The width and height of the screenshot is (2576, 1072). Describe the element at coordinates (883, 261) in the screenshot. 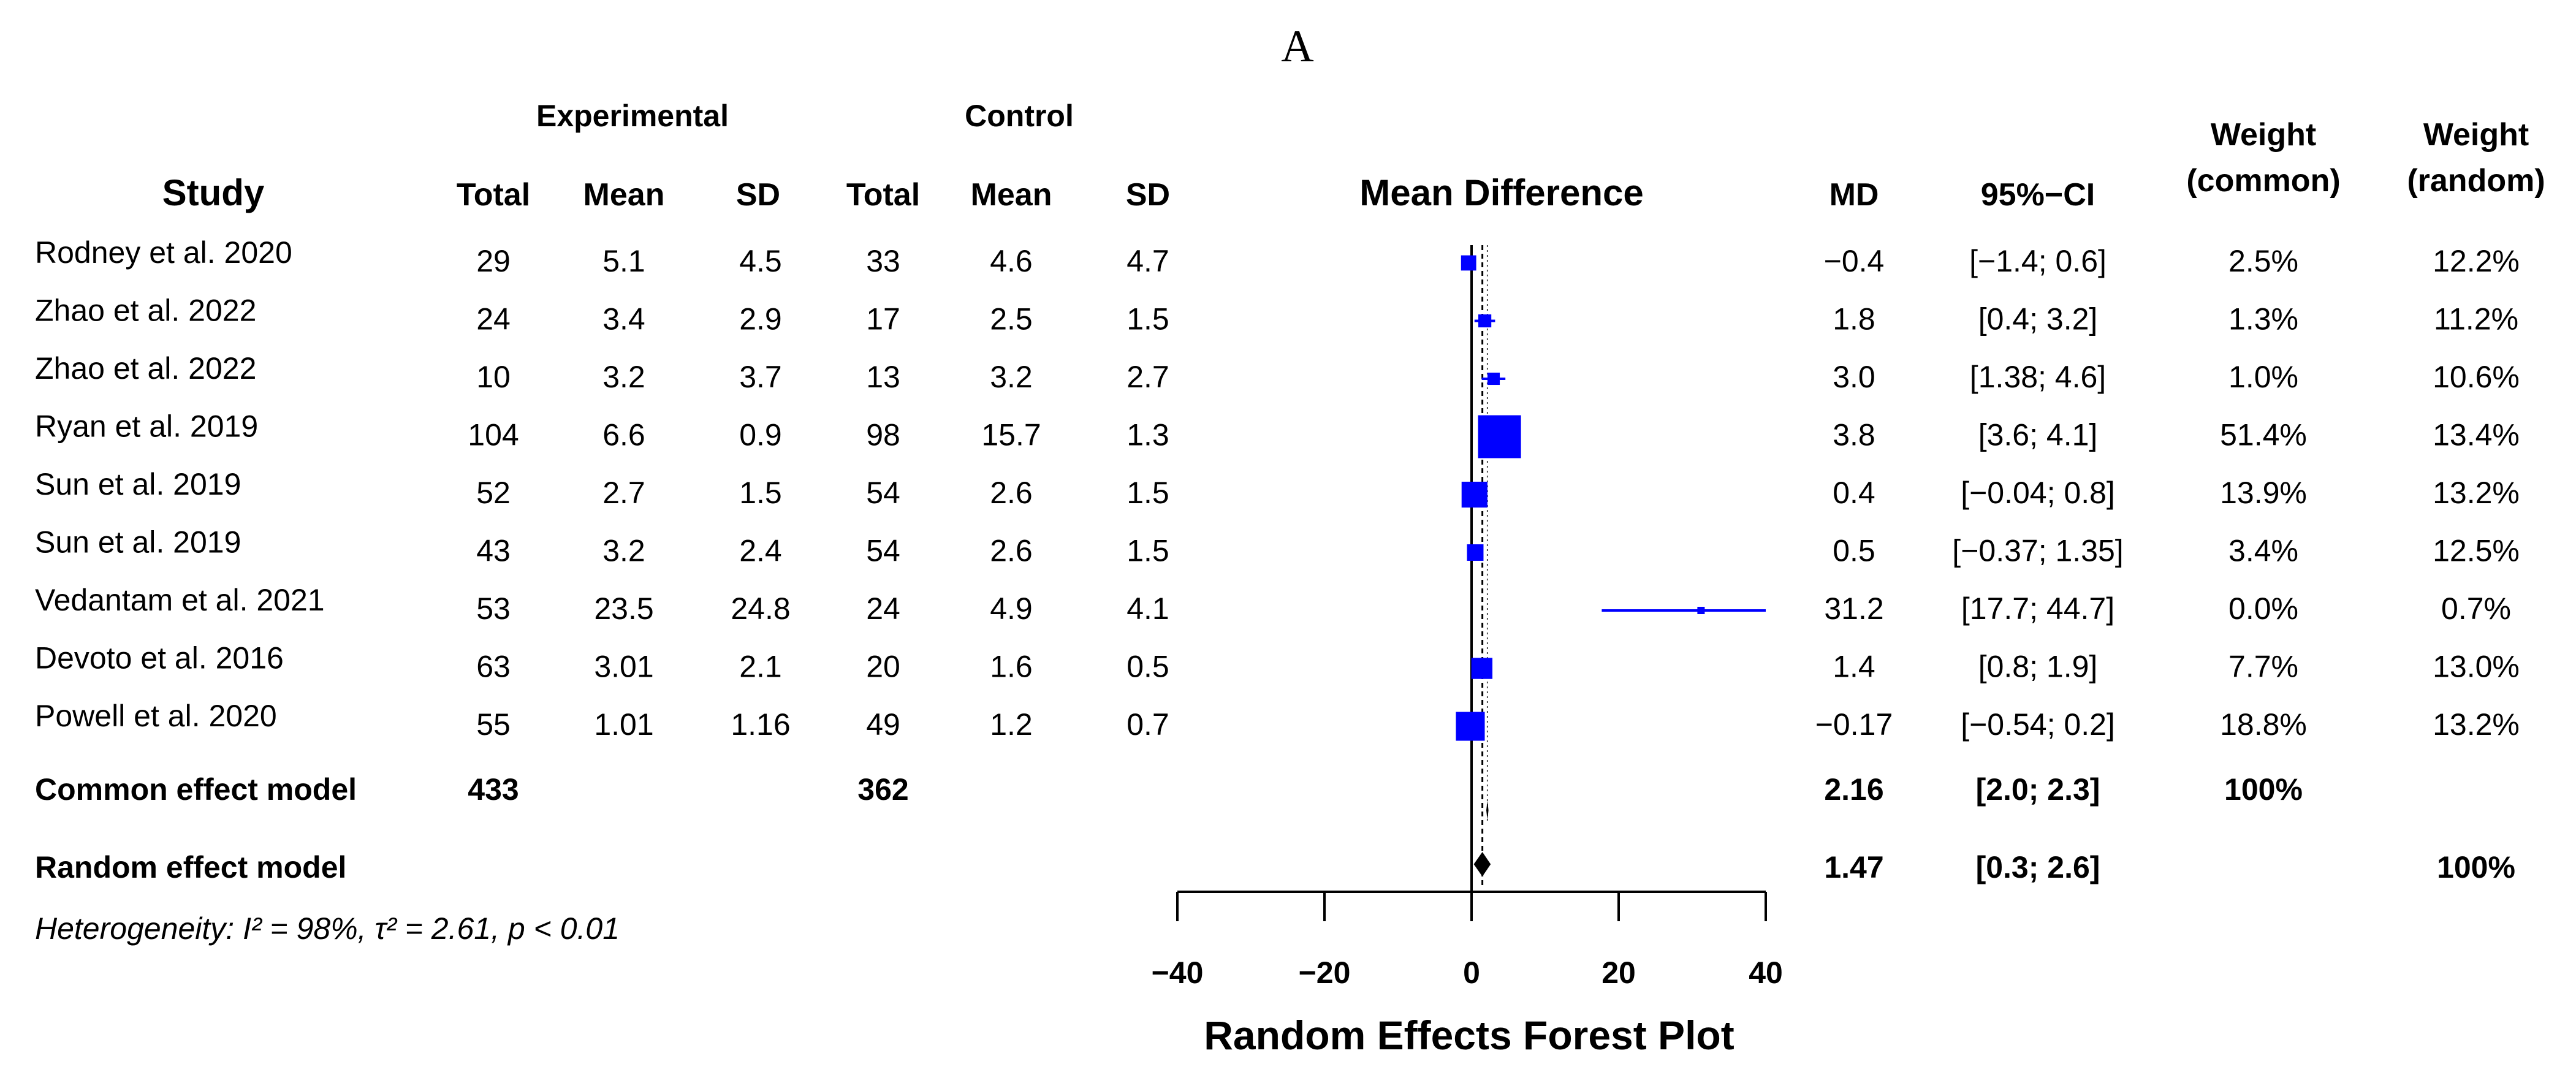

I see `ctl-total-cell: 33` at that location.